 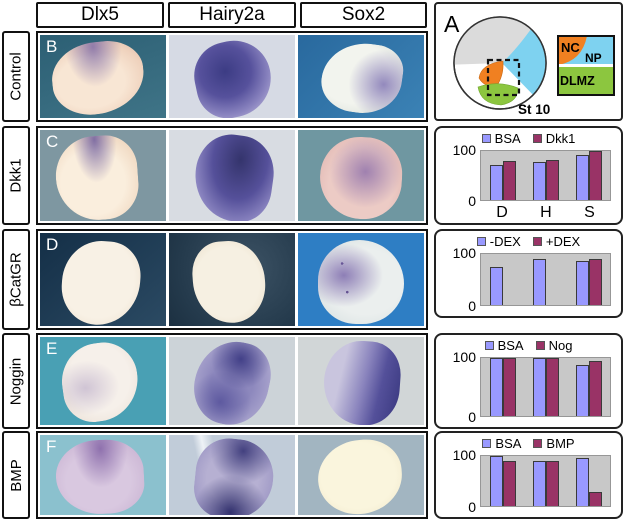 I want to click on chart-legend: BSA Nog, so click(x=528, y=345).